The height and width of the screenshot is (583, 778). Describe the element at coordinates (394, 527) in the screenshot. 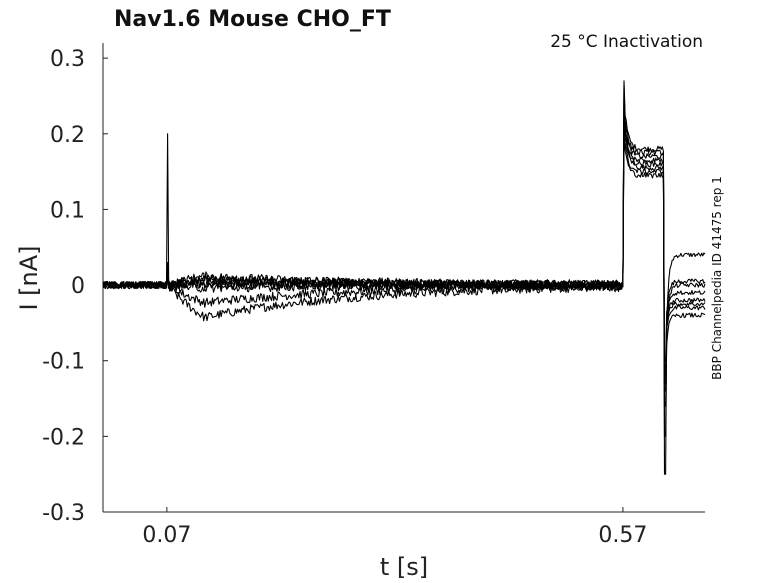

I see `x-ticks: 0.07 0.57` at that location.